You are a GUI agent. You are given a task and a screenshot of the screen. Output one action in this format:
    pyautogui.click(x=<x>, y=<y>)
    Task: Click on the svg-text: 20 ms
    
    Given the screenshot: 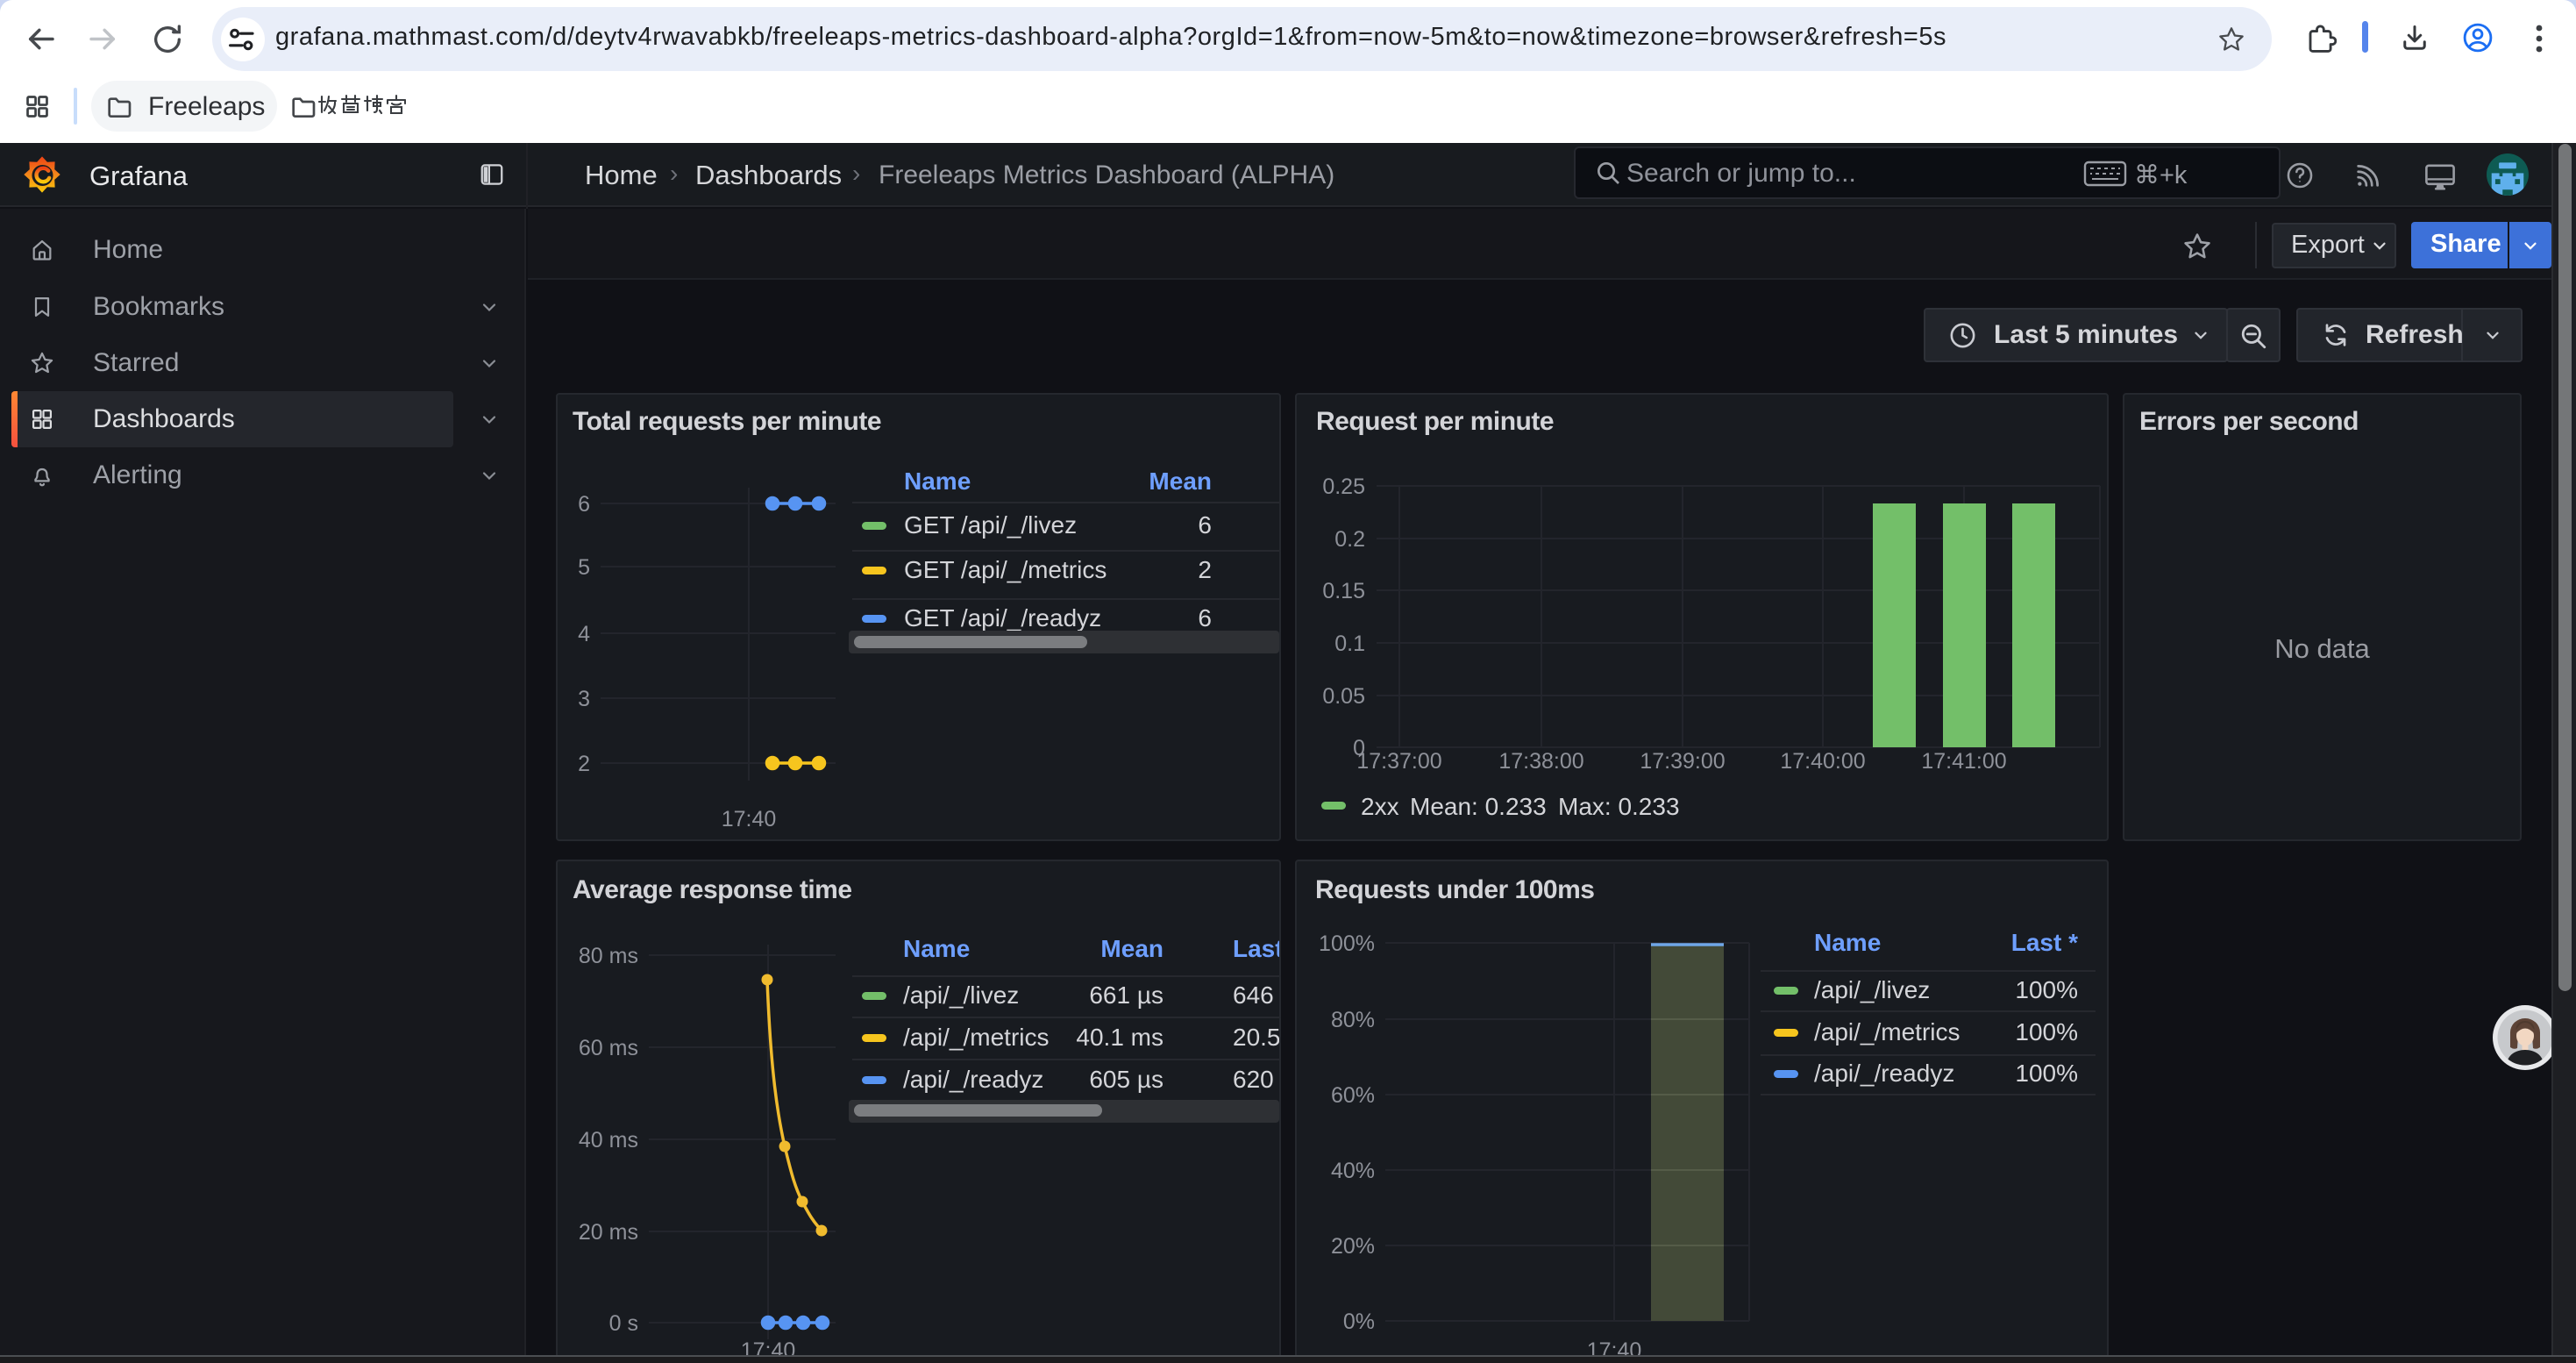 What is the action you would take?
    pyautogui.click(x=608, y=1232)
    